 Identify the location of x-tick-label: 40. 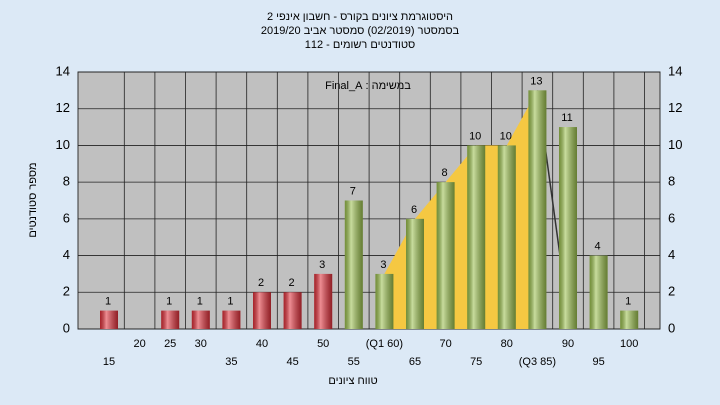
(262, 344).